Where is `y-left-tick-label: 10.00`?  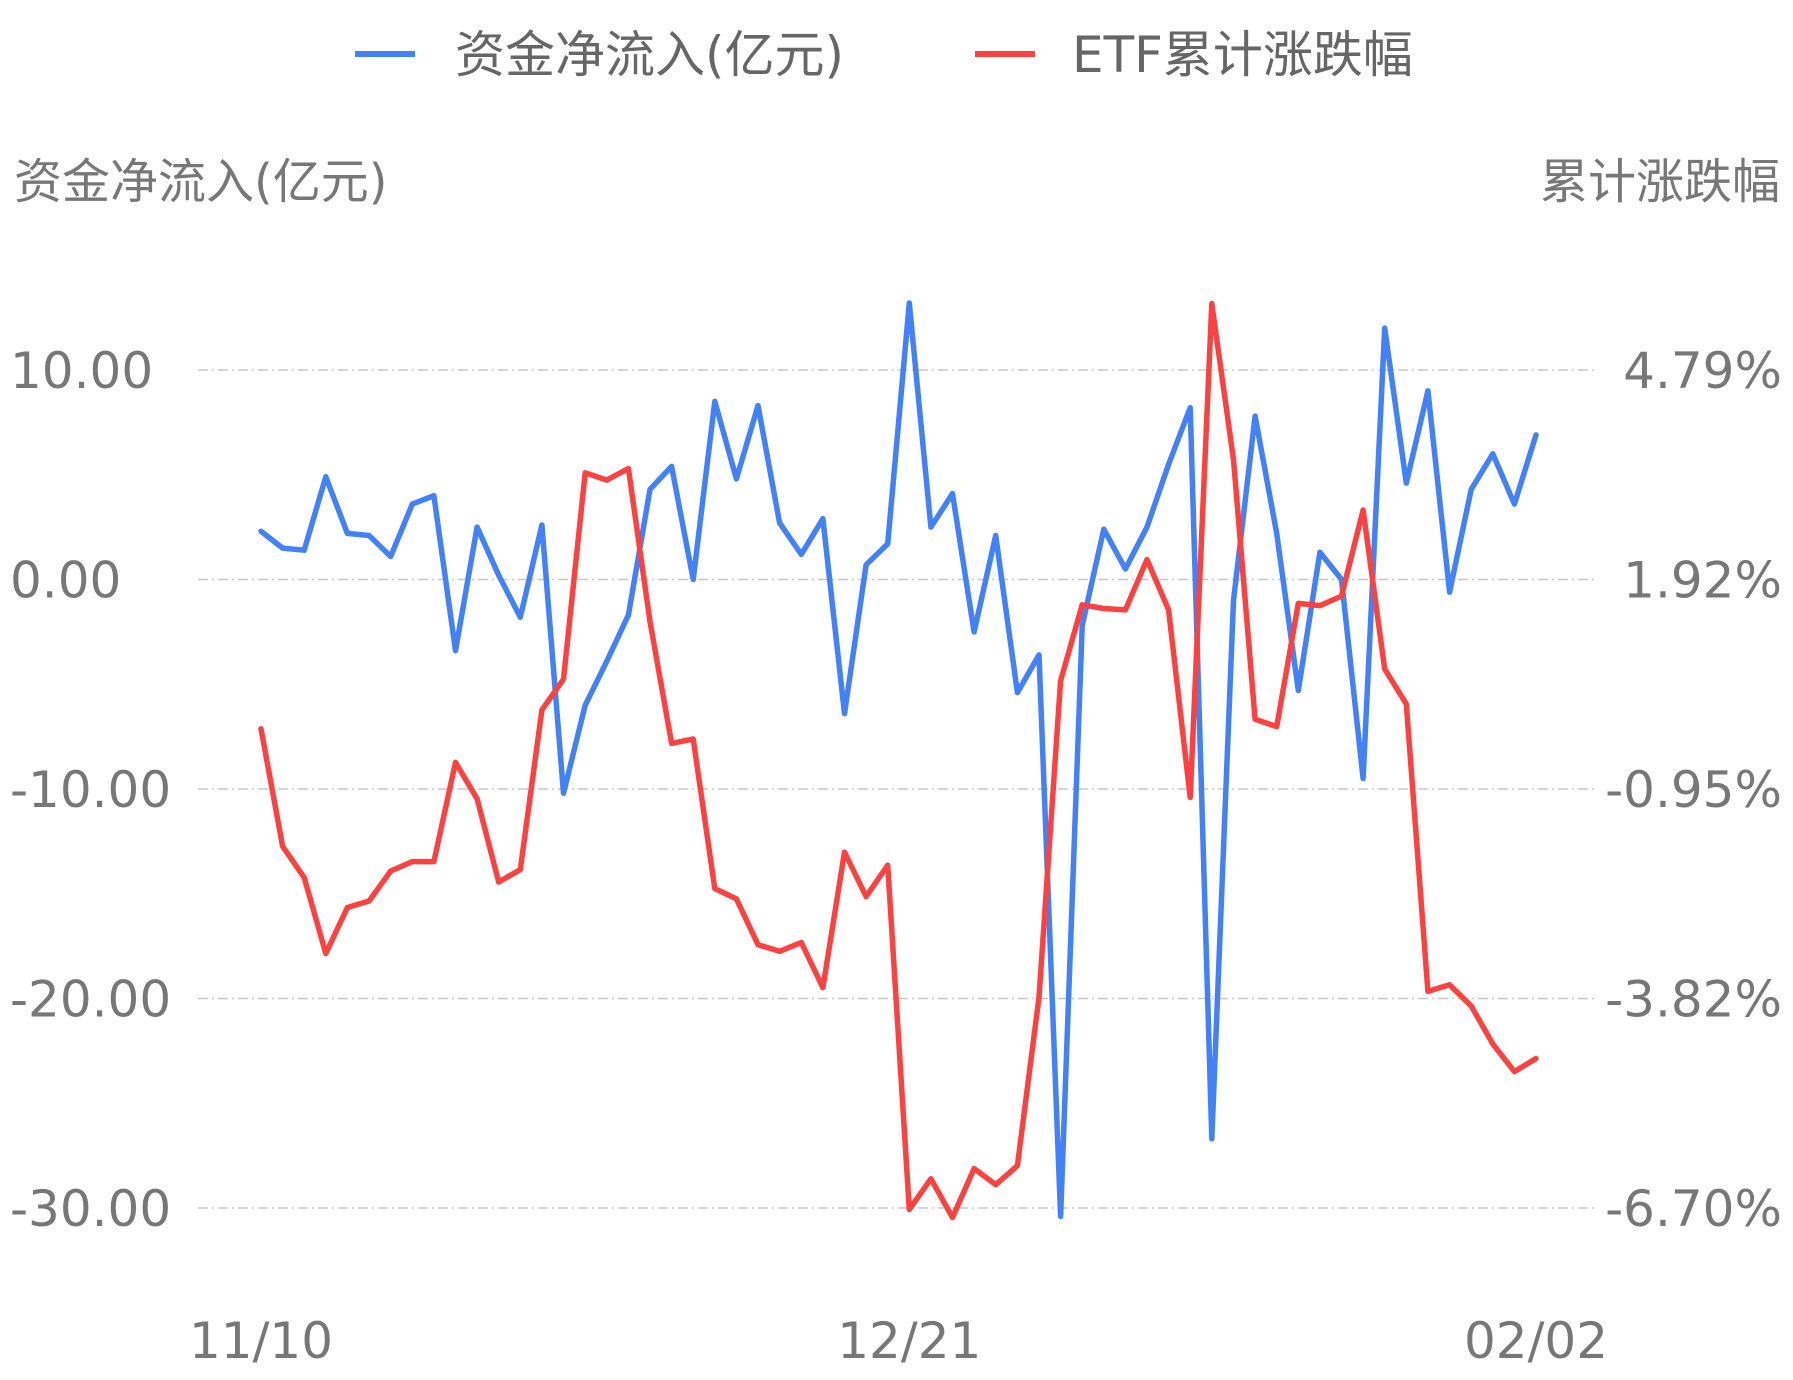 y-left-tick-label: 10.00 is located at coordinates (81, 371).